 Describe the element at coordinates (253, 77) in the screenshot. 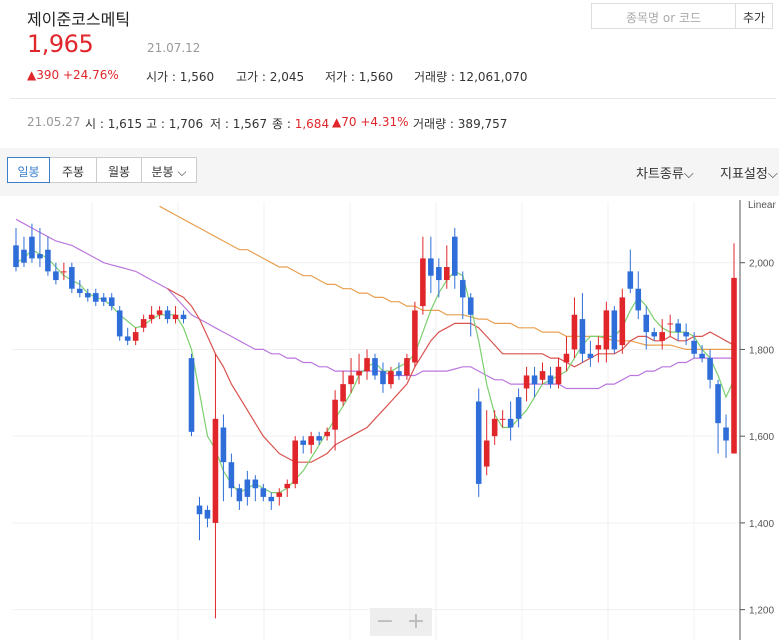

I see `high-label: 고가 :` at that location.